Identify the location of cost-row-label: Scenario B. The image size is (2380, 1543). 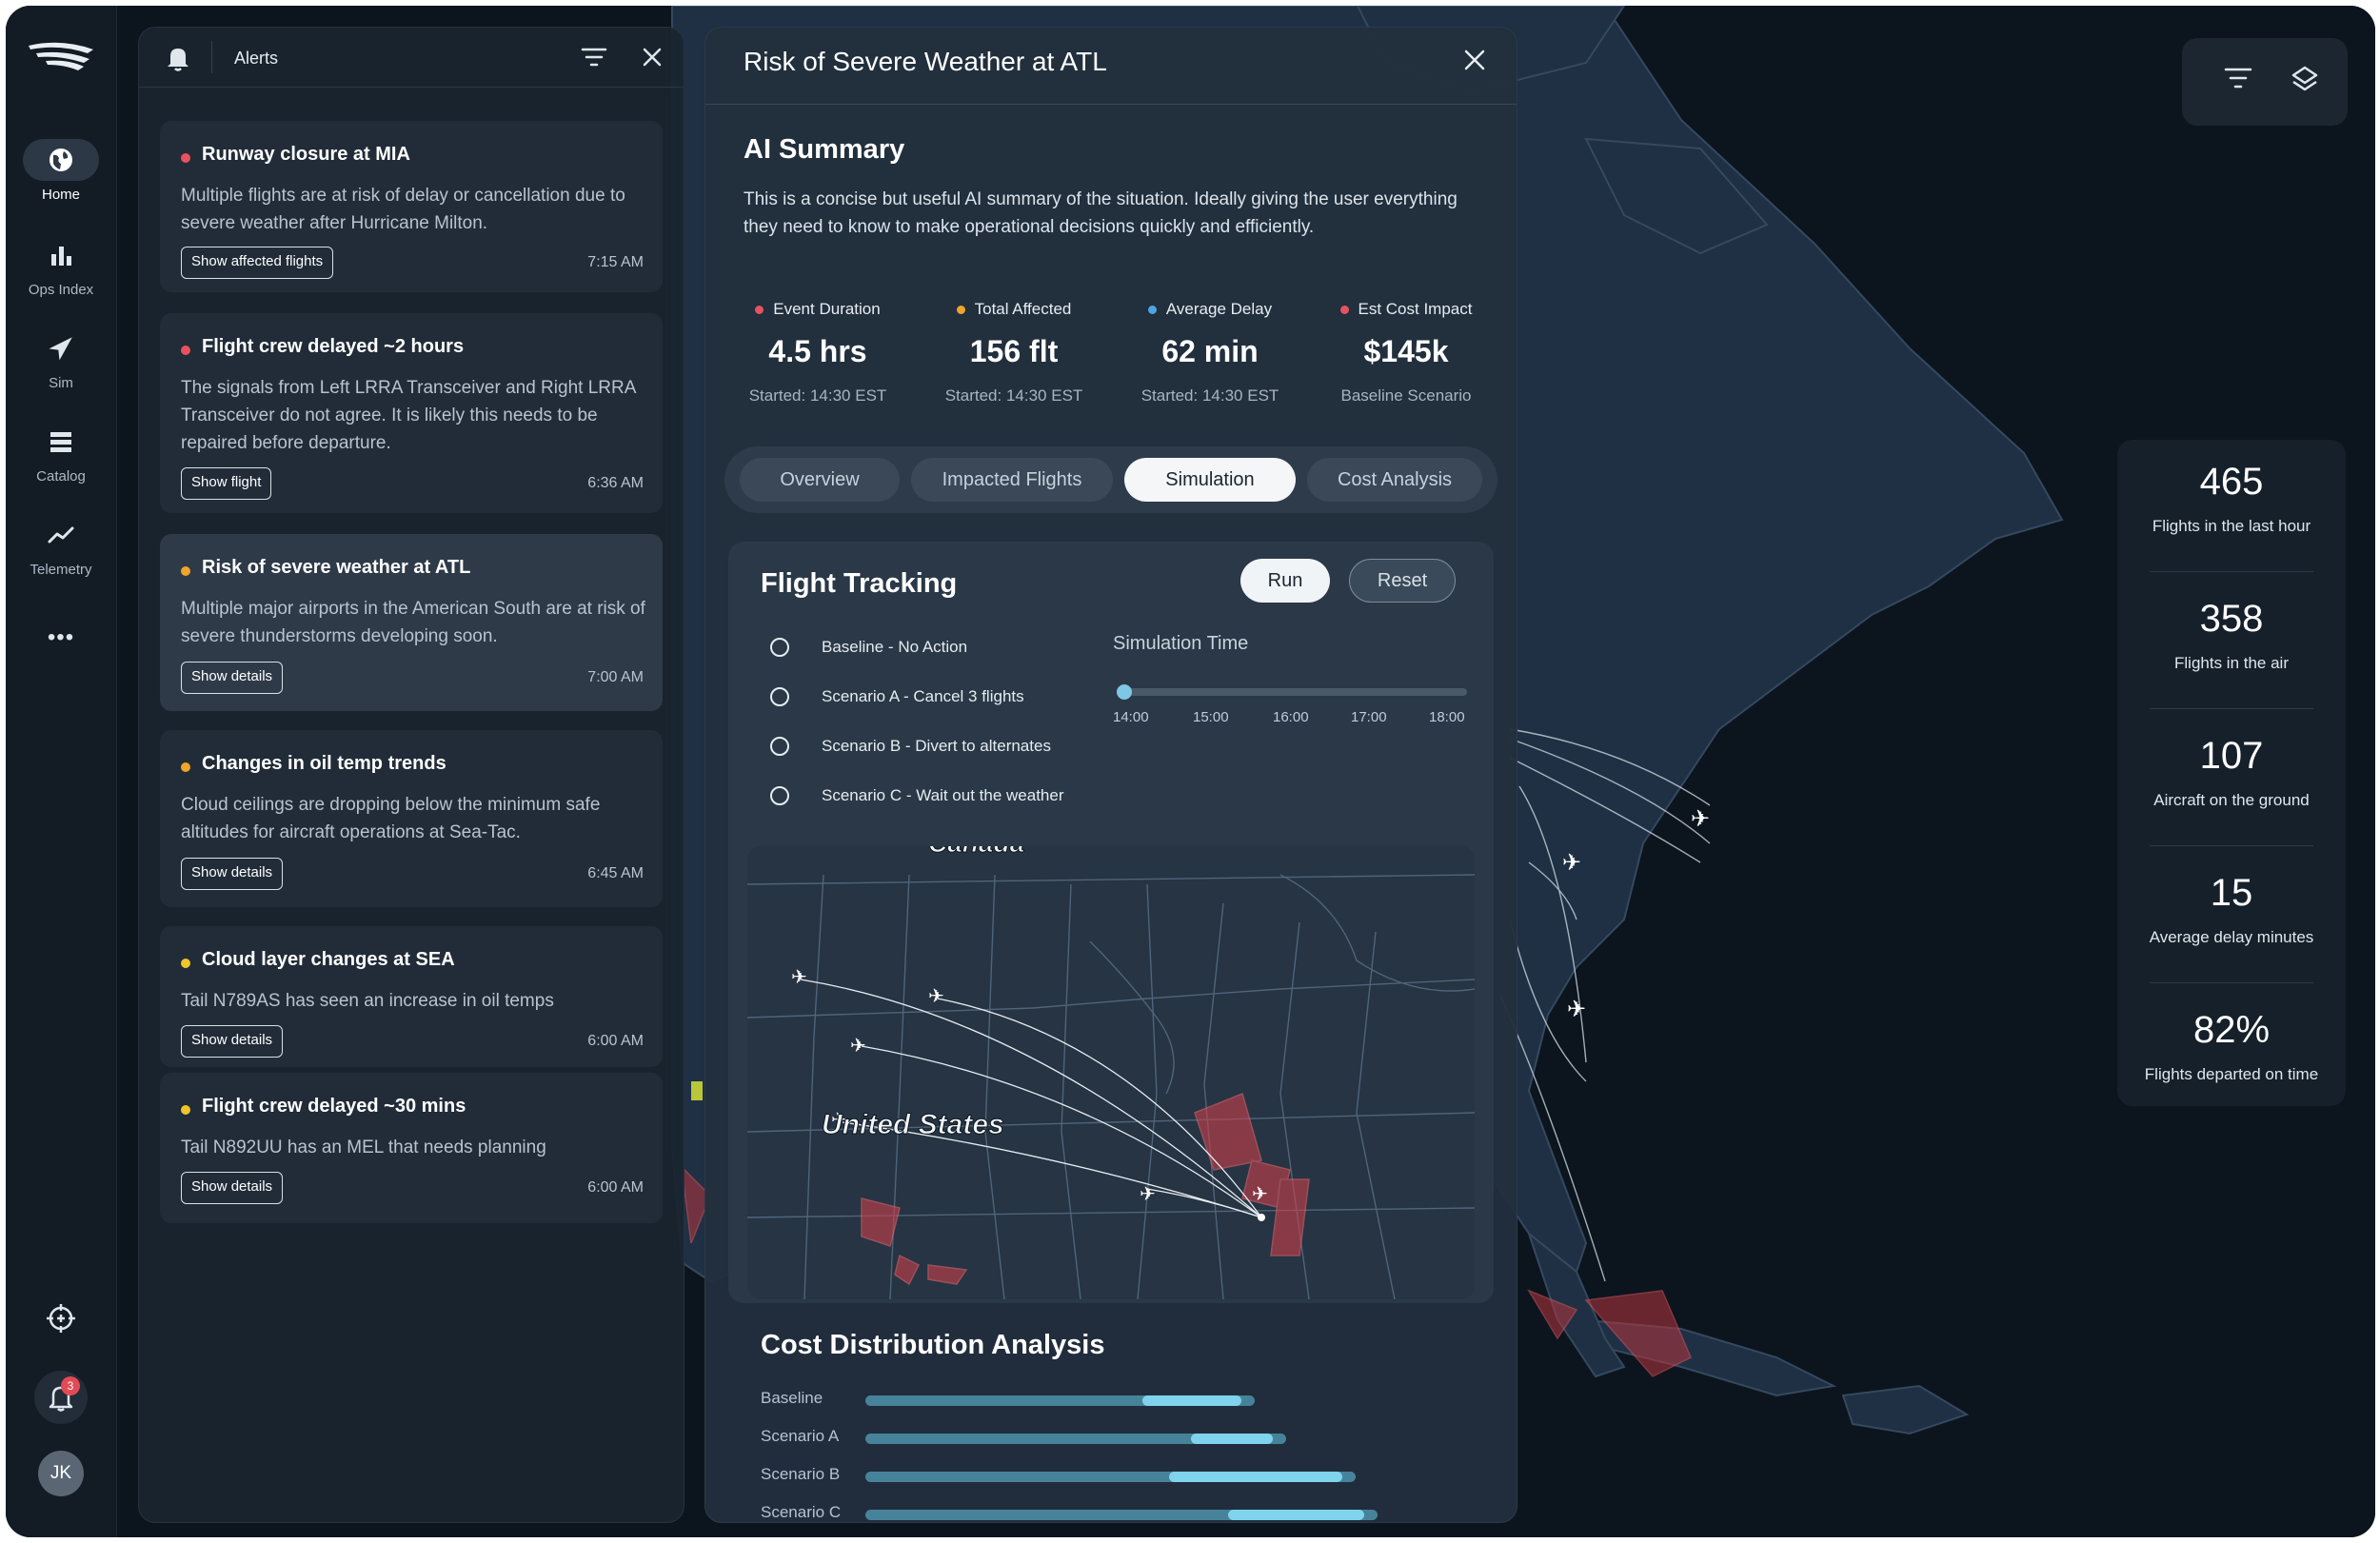
(801, 1474).